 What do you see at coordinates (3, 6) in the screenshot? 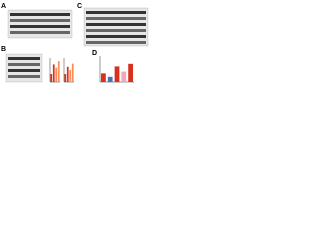
I see `panel-label: A` at bounding box center [3, 6].